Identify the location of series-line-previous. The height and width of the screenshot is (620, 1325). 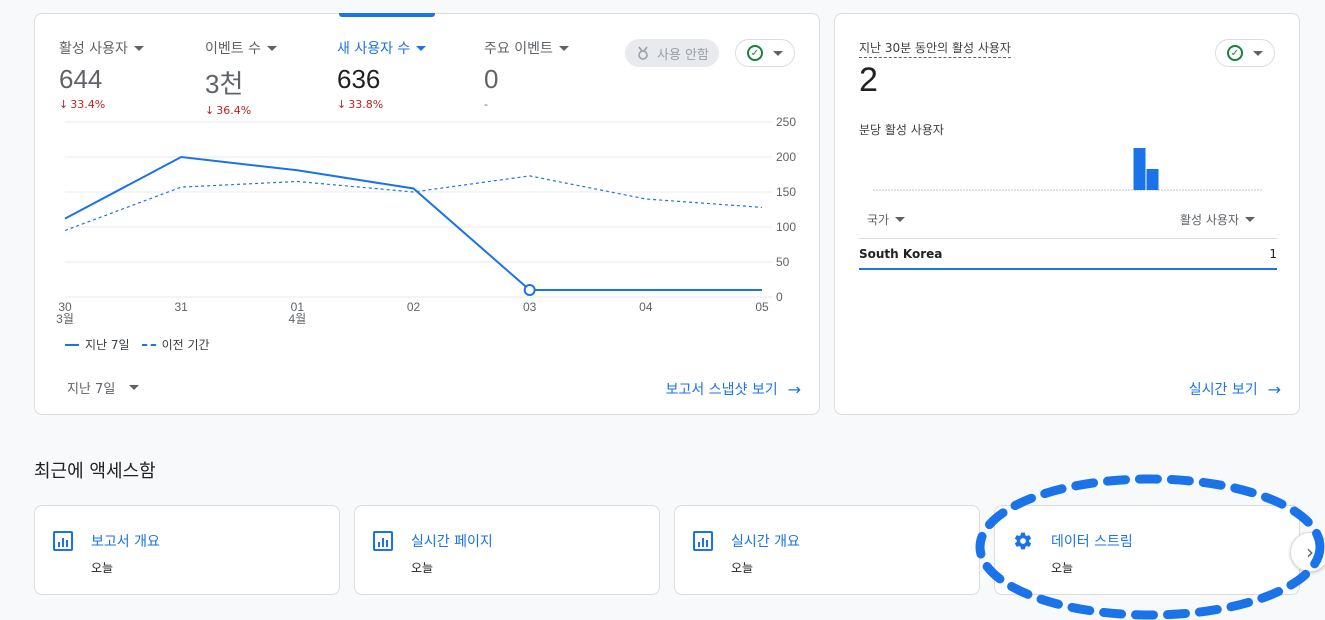
(413, 203).